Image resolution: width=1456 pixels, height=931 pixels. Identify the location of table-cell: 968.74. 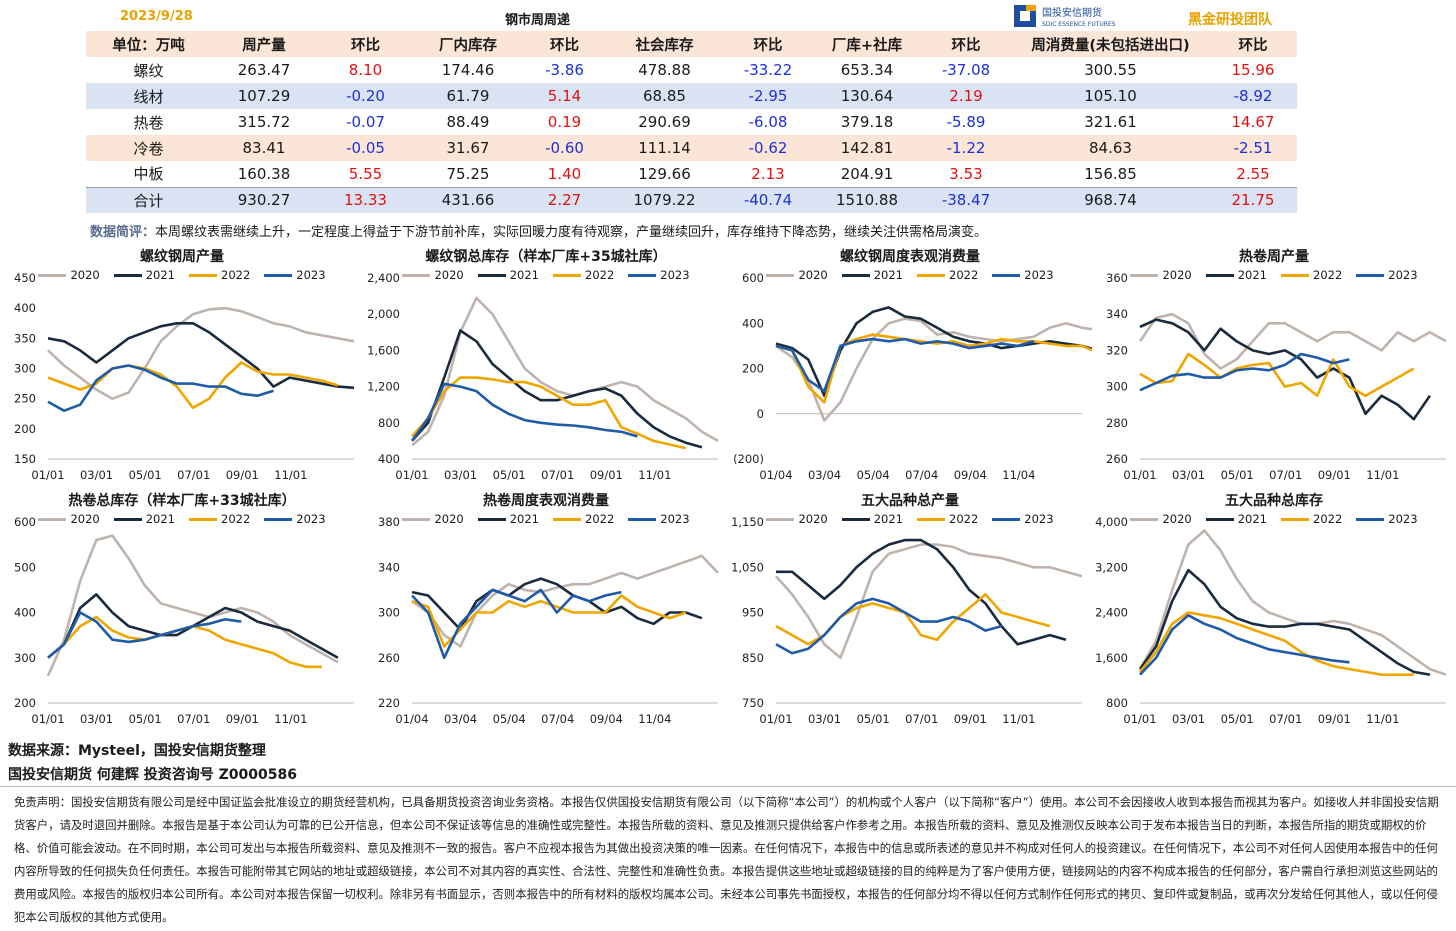
(1110, 199).